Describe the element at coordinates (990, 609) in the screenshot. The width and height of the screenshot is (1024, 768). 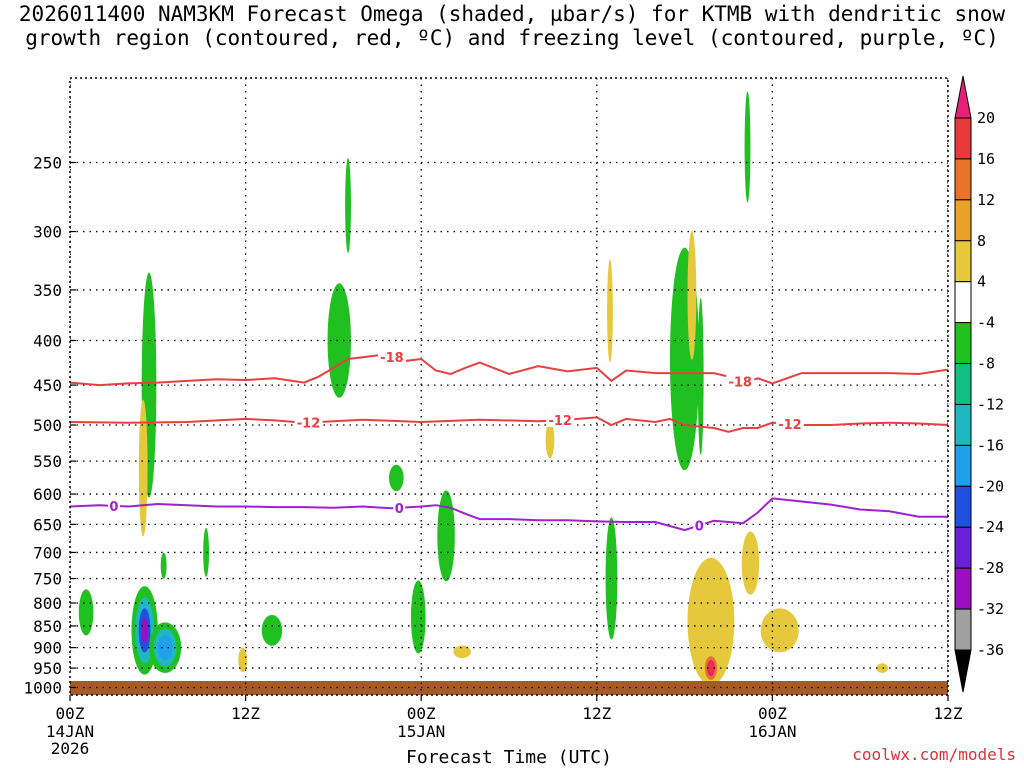
I see `colorbar-label: -32` at that location.